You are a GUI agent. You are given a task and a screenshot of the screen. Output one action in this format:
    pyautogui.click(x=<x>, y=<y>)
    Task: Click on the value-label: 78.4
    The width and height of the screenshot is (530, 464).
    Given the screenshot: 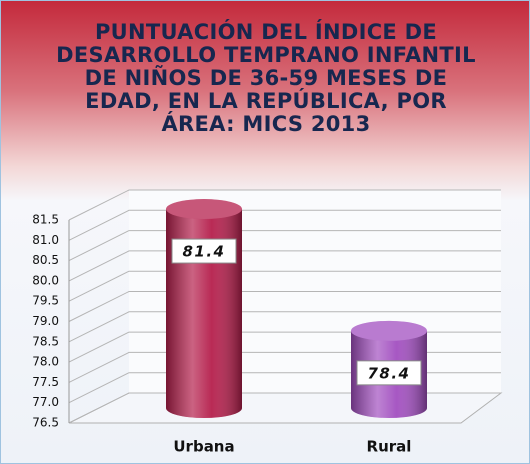 What is the action you would take?
    pyautogui.click(x=388, y=373)
    